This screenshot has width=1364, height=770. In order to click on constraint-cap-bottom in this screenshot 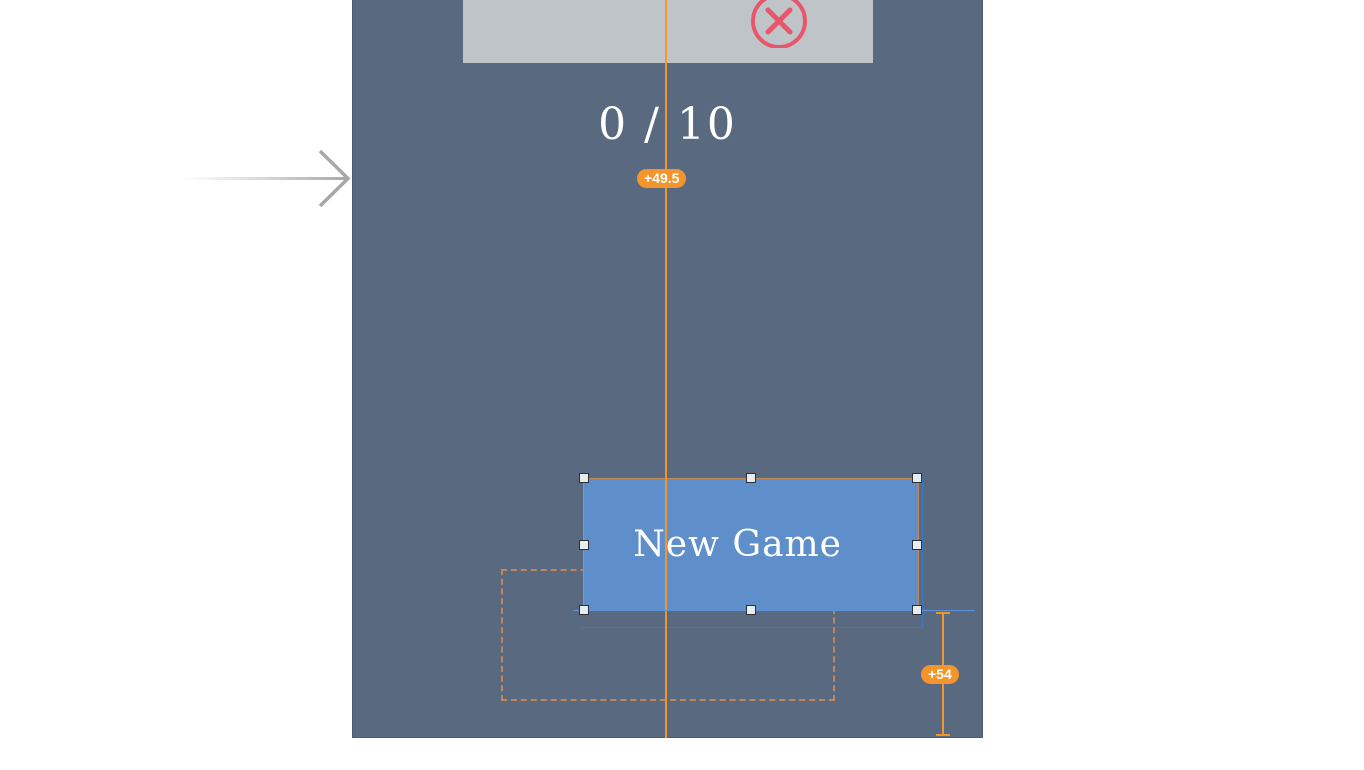, I will do `click(943, 735)`.